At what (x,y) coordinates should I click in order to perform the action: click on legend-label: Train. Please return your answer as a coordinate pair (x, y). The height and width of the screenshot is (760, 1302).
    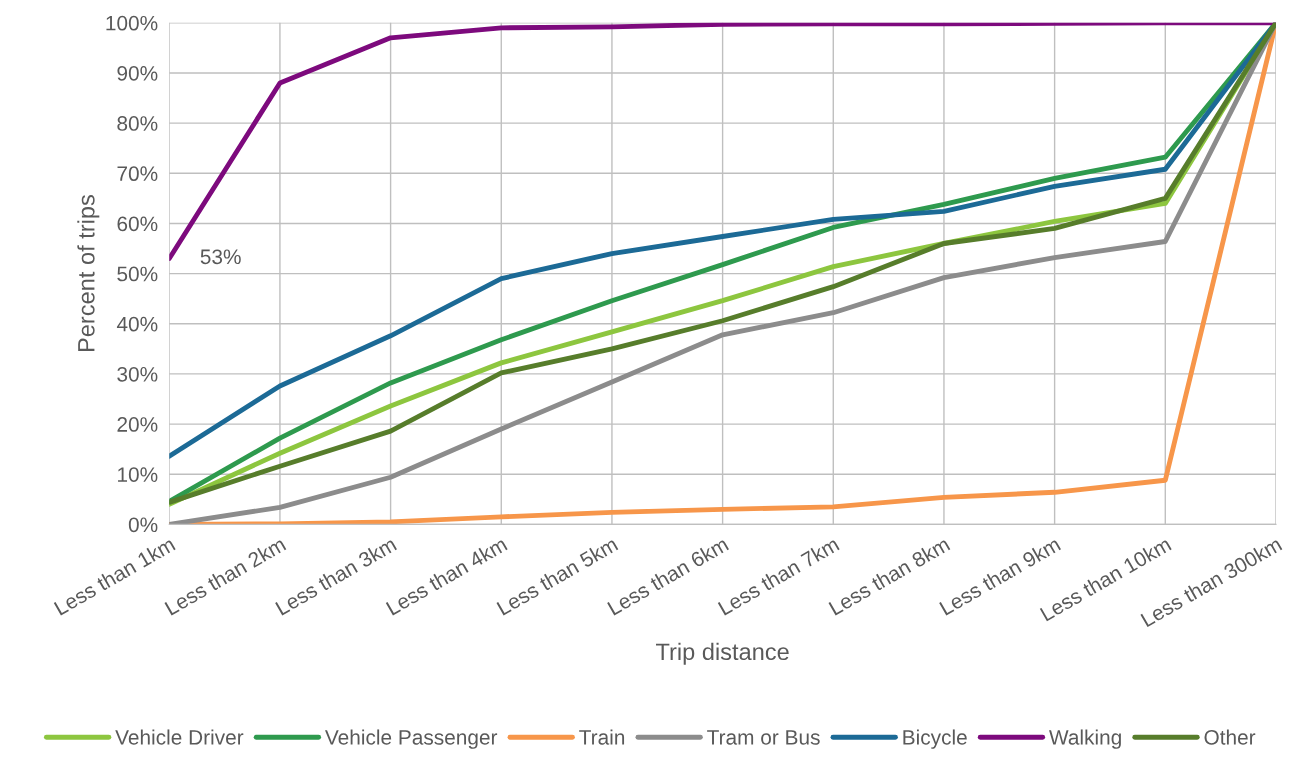
    Looking at the image, I should click on (602, 737).